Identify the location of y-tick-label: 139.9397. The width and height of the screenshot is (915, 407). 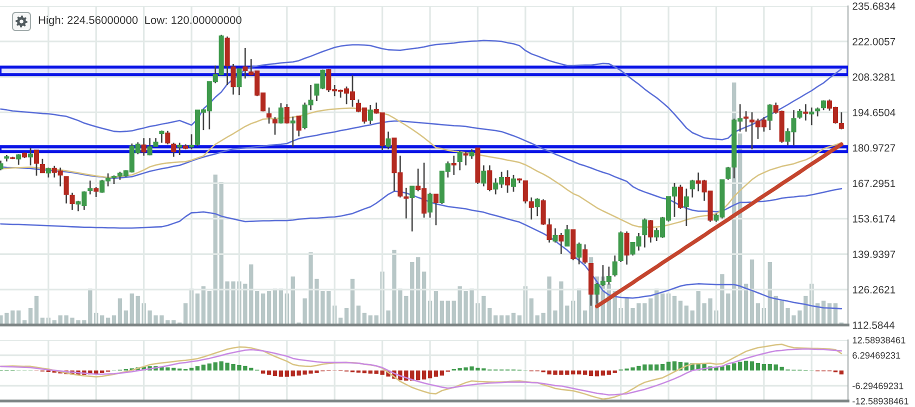
(874, 254).